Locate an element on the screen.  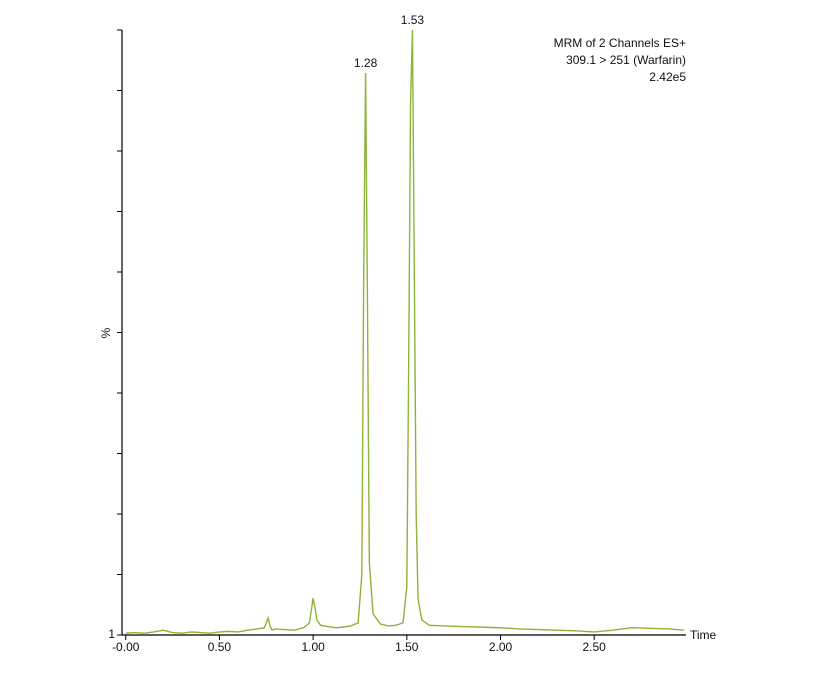
x-tick-label: 2.00 is located at coordinates (501, 647).